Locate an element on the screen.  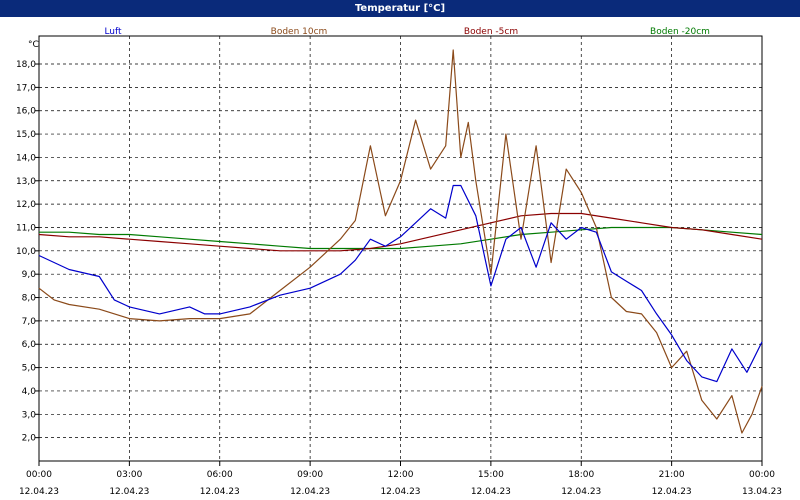
x-tick-label-time: 06:00 is located at coordinates (220, 475).